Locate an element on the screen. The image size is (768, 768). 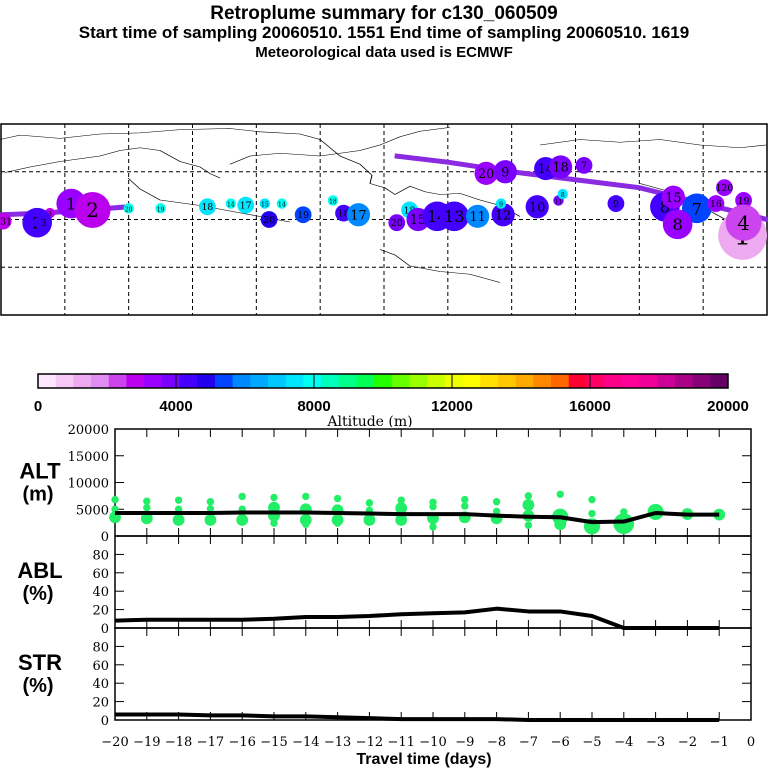
cluster-label: 11 is located at coordinates (559, 201).